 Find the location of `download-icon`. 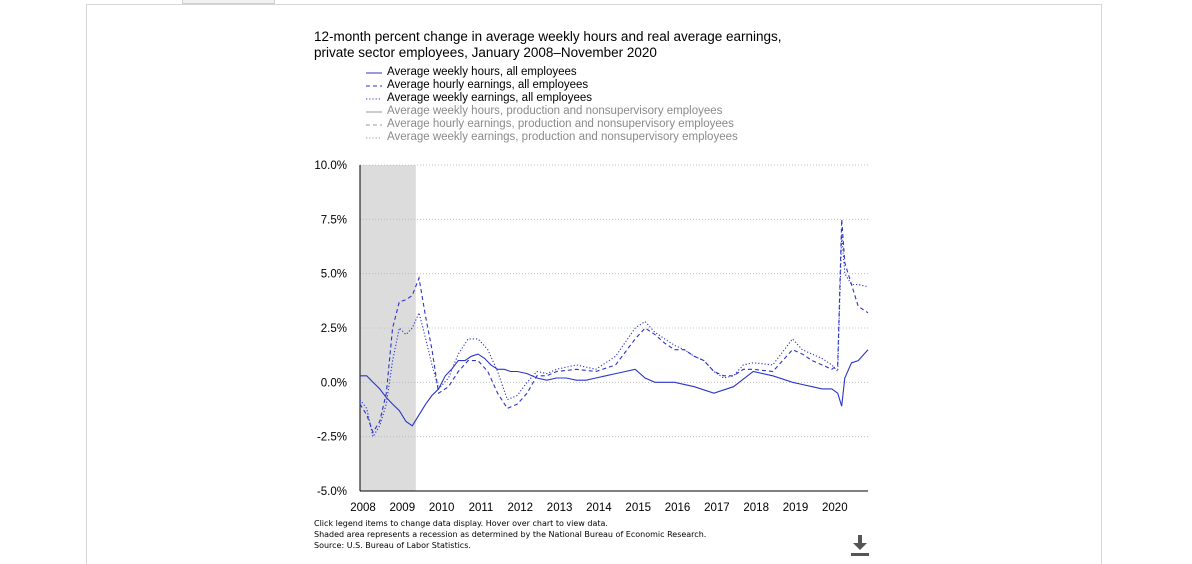

download-icon is located at coordinates (860, 545).